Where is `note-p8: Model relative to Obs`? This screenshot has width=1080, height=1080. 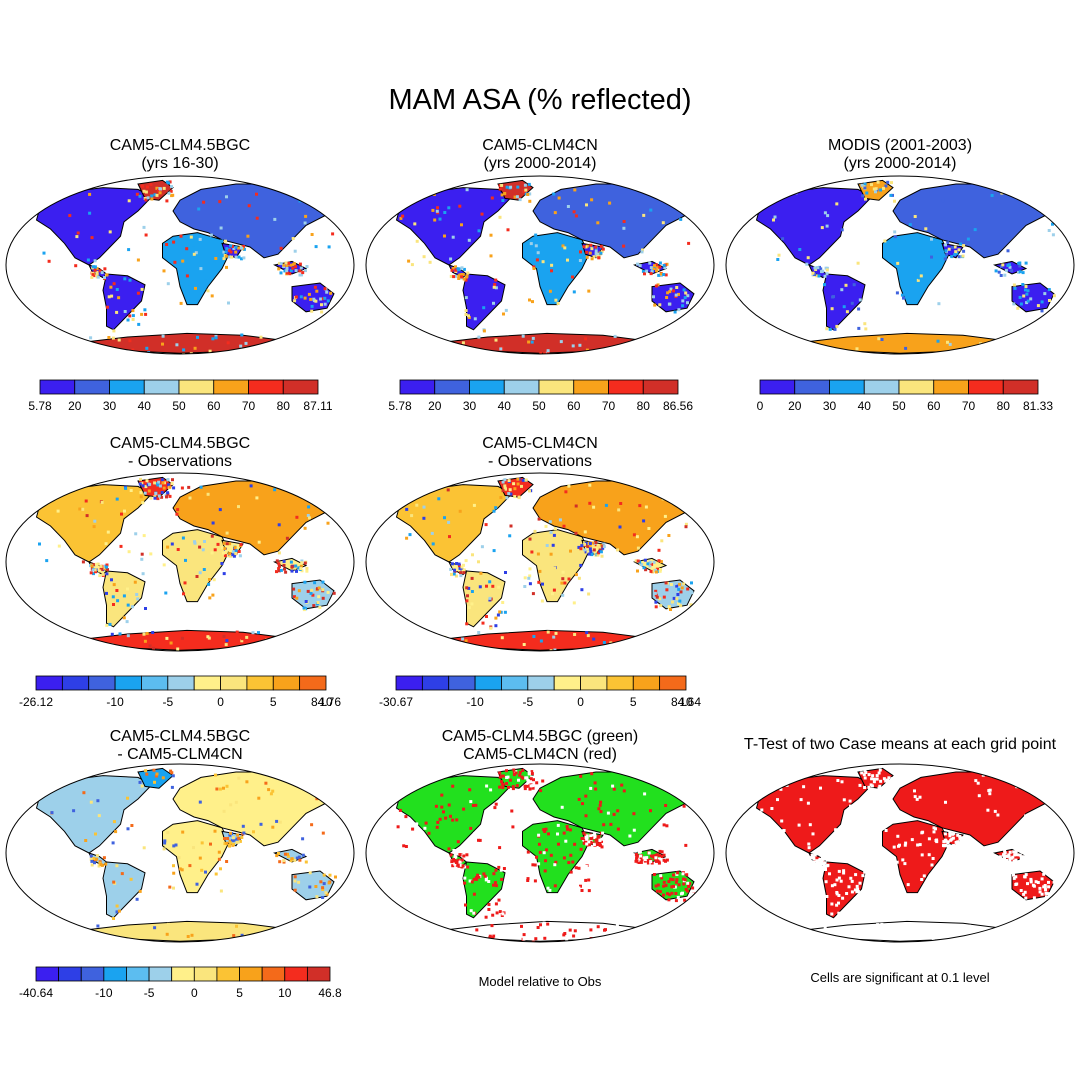 note-p8: Model relative to Obs is located at coordinates (540, 981).